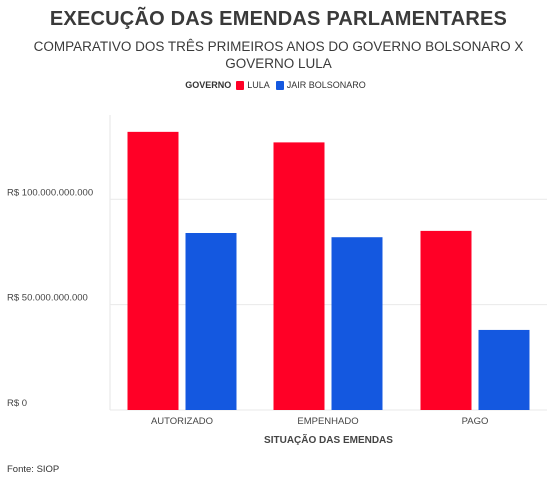  I want to click on y-tick-label: R$ 50.000.000.000, so click(47, 298).